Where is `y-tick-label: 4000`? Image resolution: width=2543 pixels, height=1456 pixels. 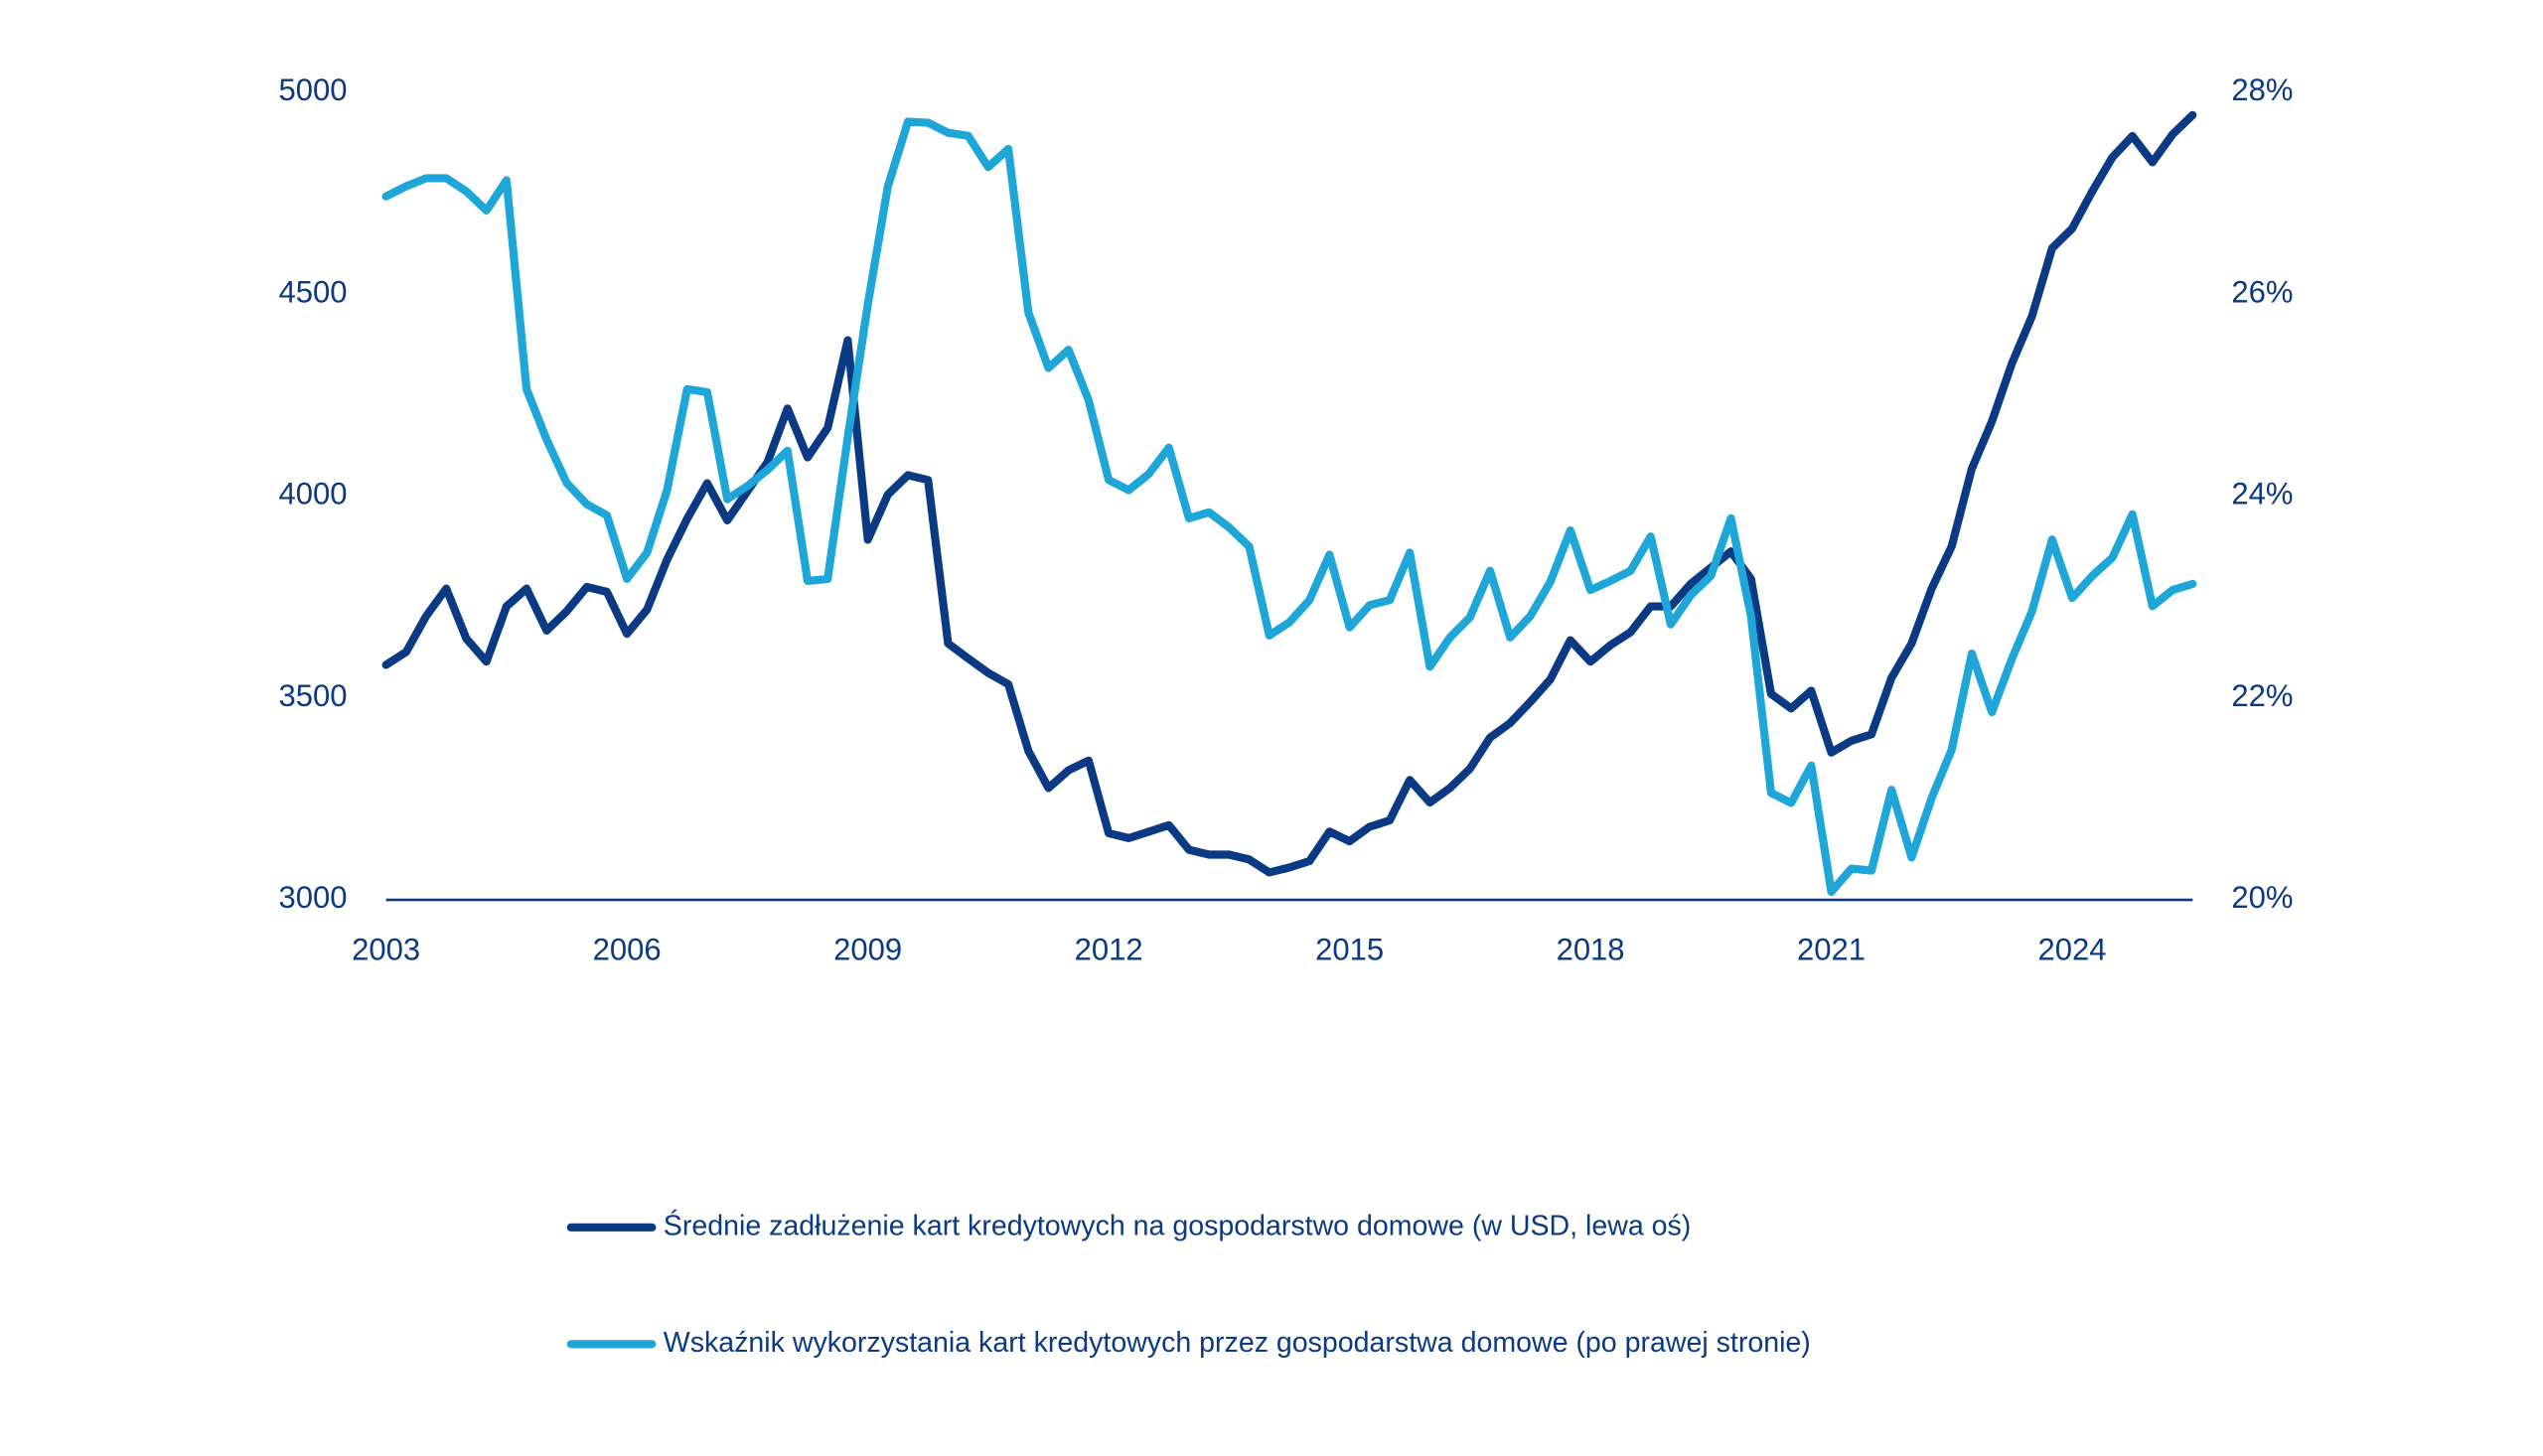
y-tick-label: 4000 is located at coordinates (312, 494).